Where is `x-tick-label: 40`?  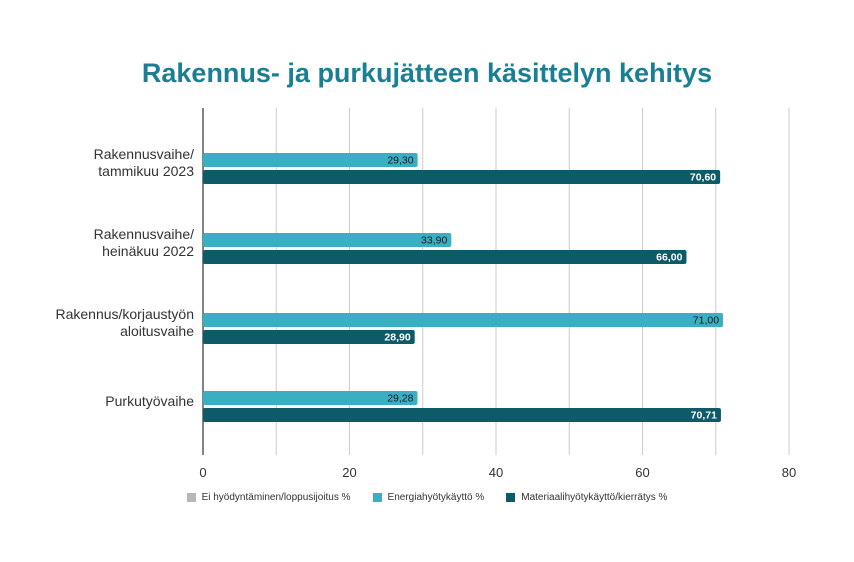
x-tick-label: 40 is located at coordinates (496, 472).